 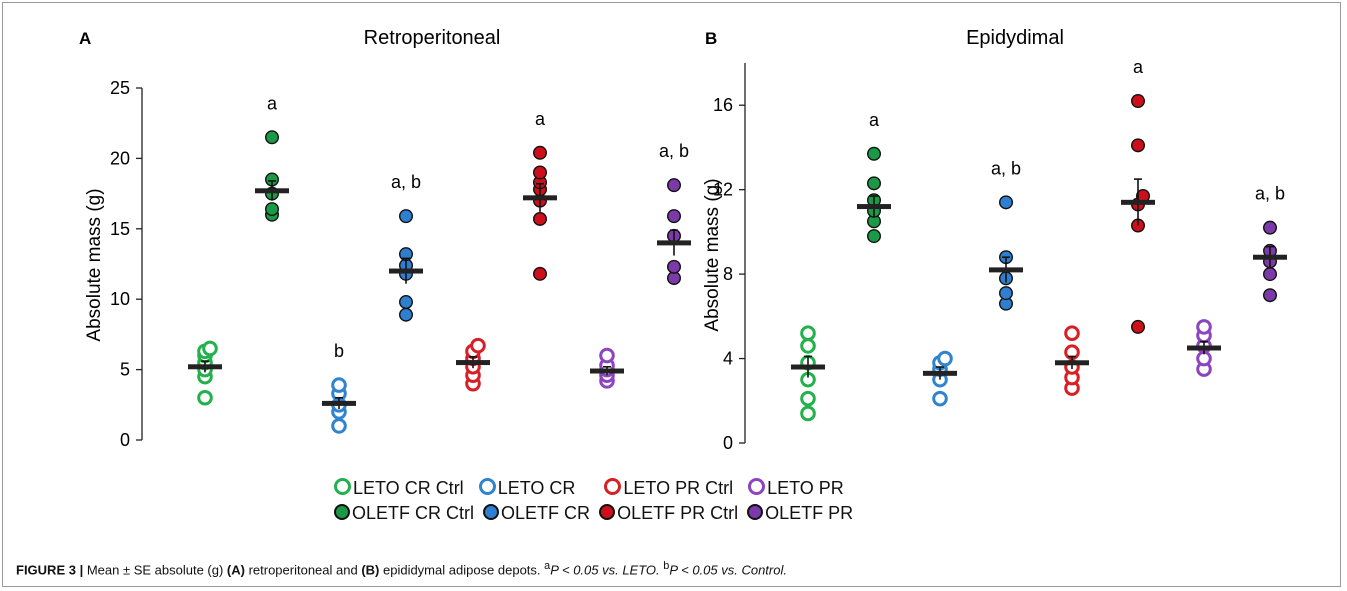 I want to click on legend-label: OLETF CR, so click(x=546, y=513).